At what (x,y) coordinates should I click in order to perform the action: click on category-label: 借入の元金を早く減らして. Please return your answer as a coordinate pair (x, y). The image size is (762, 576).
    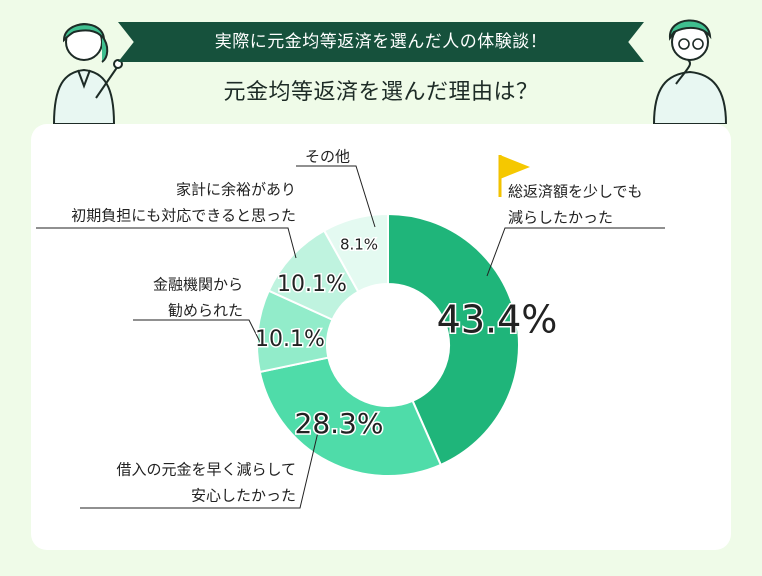
    Looking at the image, I should click on (206, 470).